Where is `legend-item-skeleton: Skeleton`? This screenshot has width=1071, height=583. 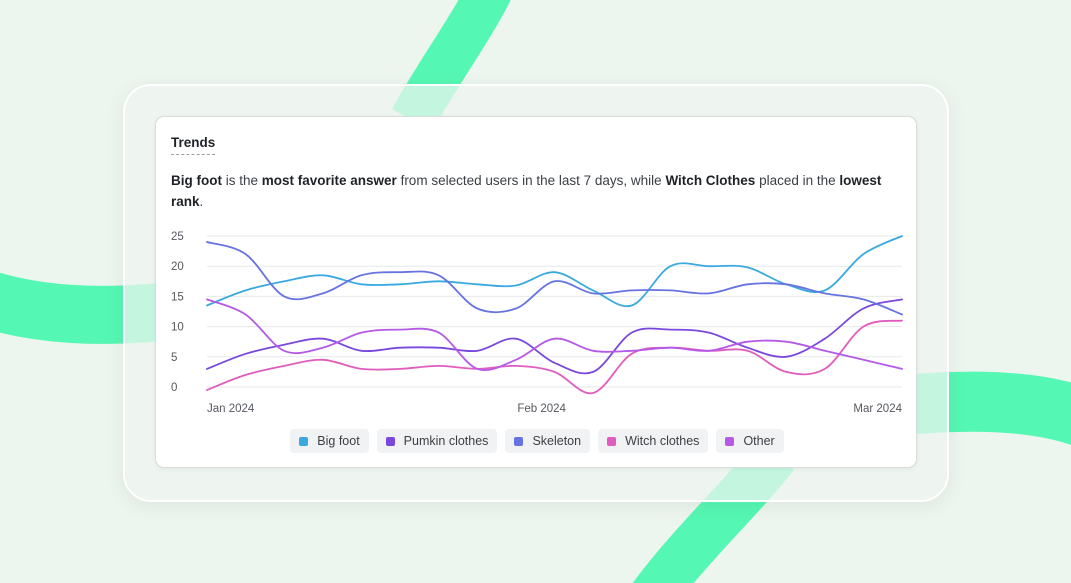 legend-item-skeleton: Skeleton is located at coordinates (548, 441).